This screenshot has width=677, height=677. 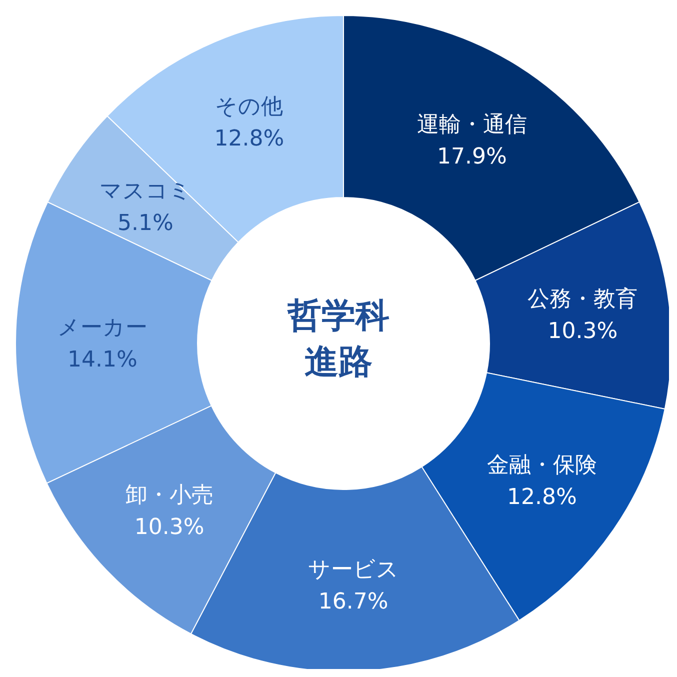 I want to click on slice-label: 公務・教育, so click(x=583, y=299).